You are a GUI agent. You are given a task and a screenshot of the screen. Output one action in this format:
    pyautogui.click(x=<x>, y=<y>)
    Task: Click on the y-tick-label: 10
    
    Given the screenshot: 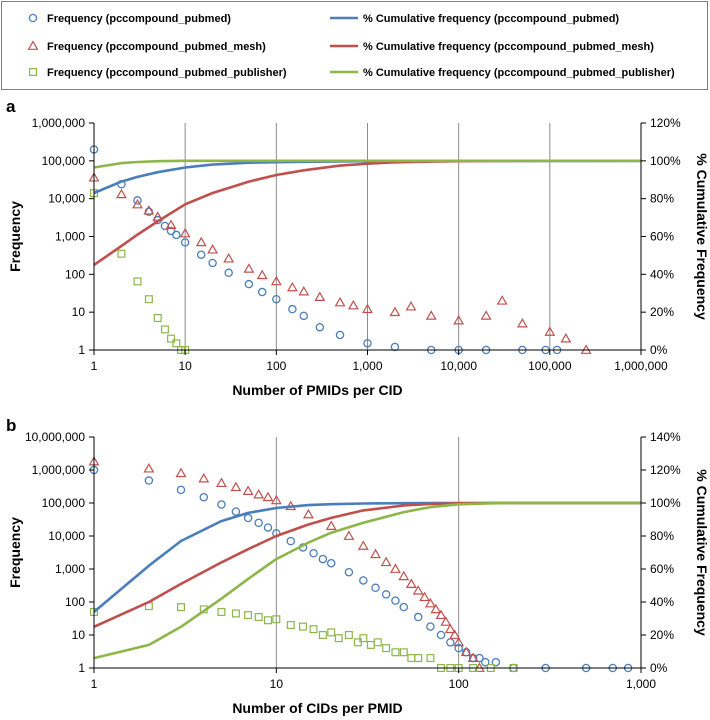 What is the action you would take?
    pyautogui.click(x=79, y=312)
    